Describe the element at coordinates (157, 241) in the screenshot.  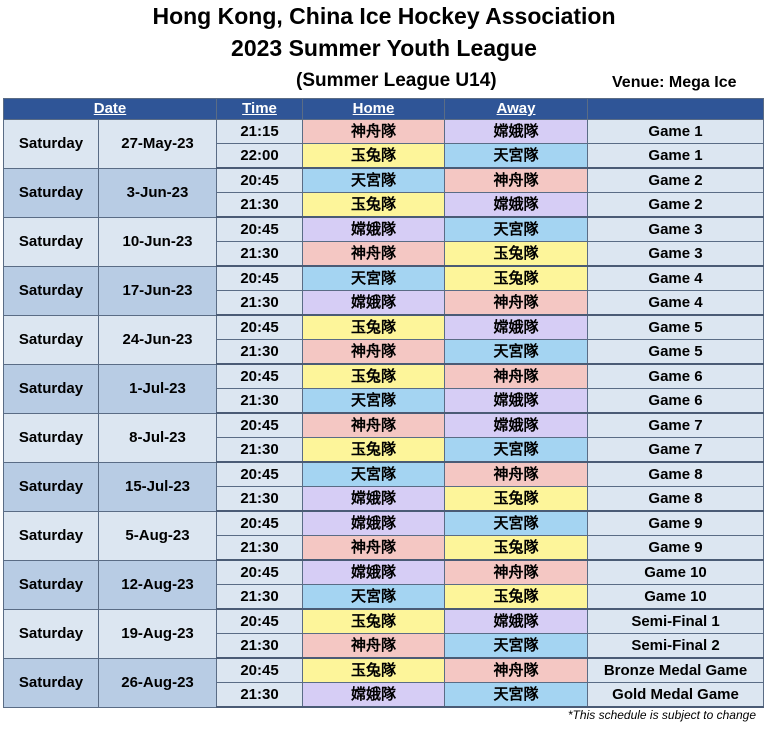
I see `date-cell: 10-Jun-23` at that location.